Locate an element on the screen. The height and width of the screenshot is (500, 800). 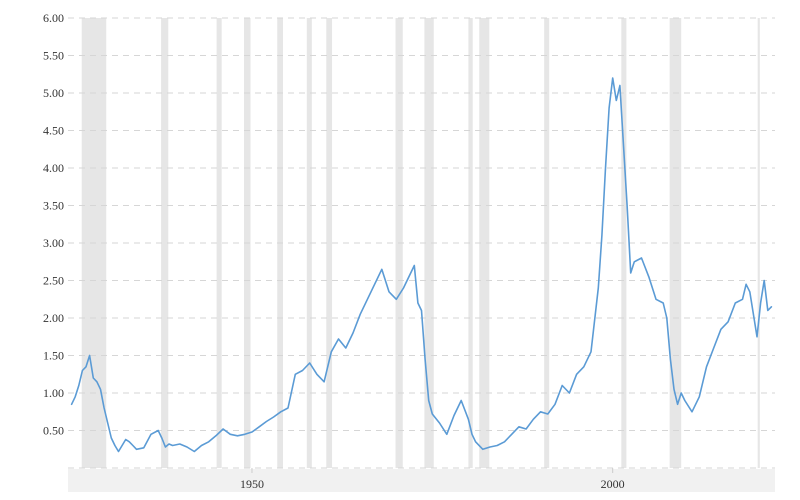
x-tick-label-0: 1950 is located at coordinates (252, 484).